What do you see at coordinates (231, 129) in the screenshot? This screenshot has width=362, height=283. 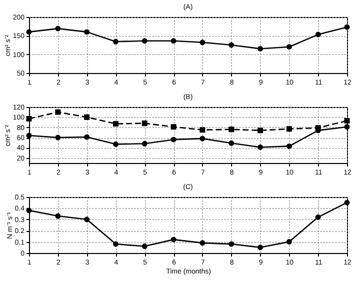 I see `point` at bounding box center [231, 129].